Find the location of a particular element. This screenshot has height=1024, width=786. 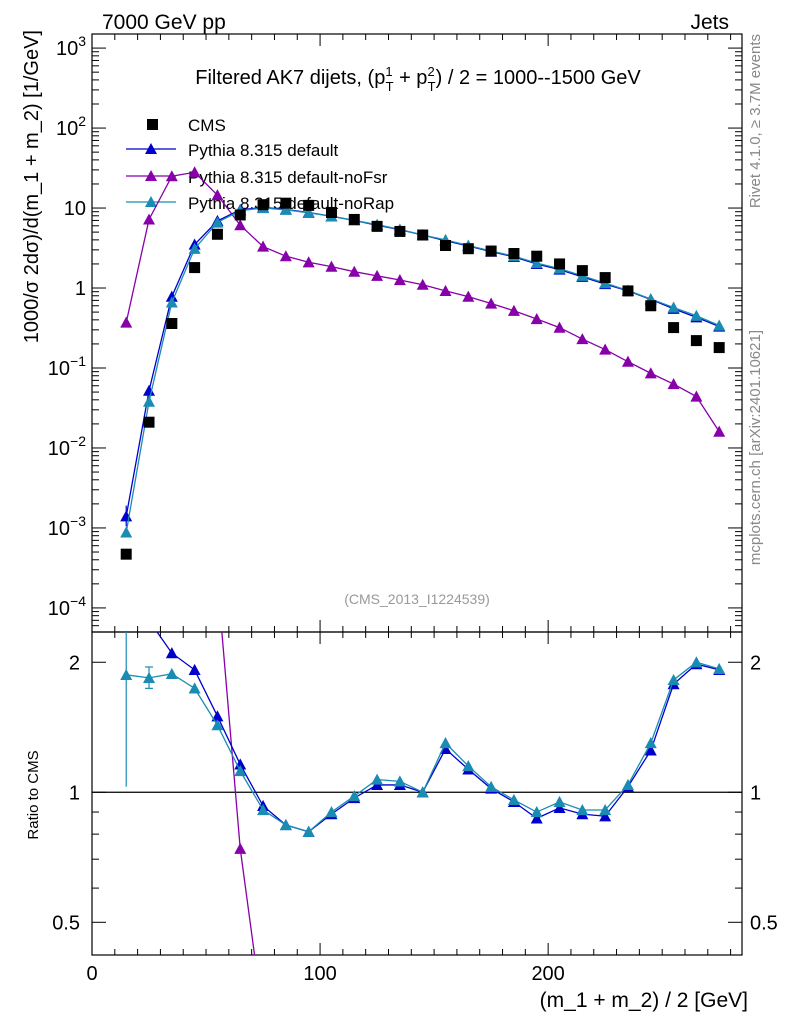

main-y-tick-label: 10⁻⁴ is located at coordinates (67, 606).